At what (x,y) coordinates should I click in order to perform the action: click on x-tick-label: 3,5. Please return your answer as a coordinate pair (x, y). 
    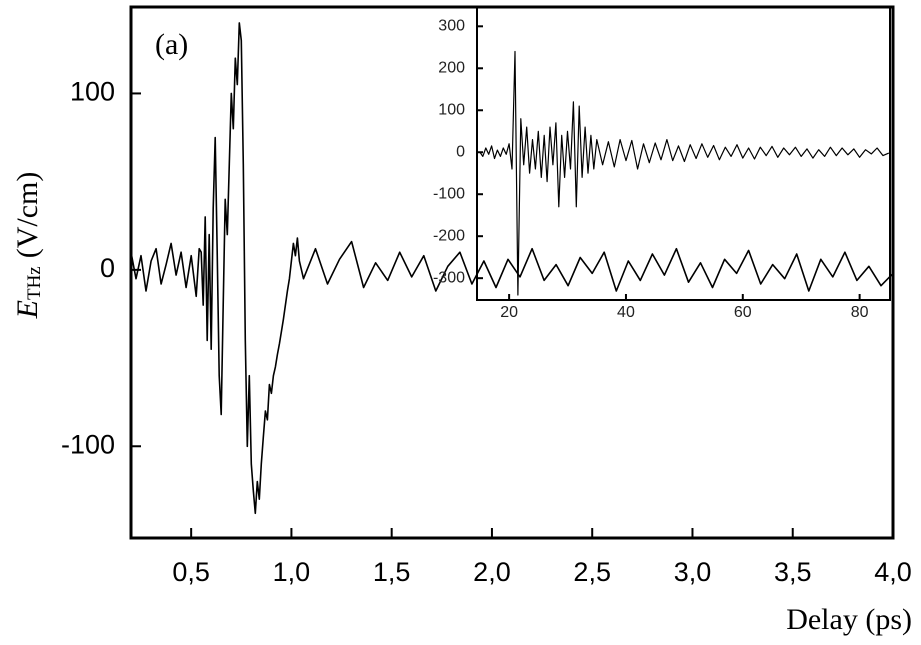
    Looking at the image, I should click on (793, 572).